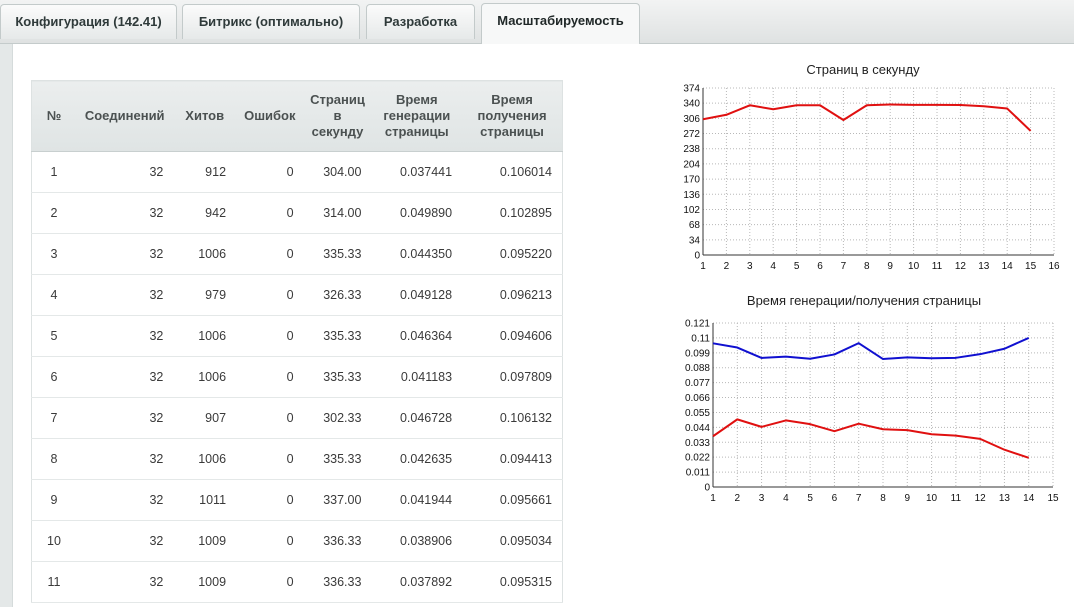 The image size is (1074, 607). I want to click on table-cell: 942, so click(205, 213).